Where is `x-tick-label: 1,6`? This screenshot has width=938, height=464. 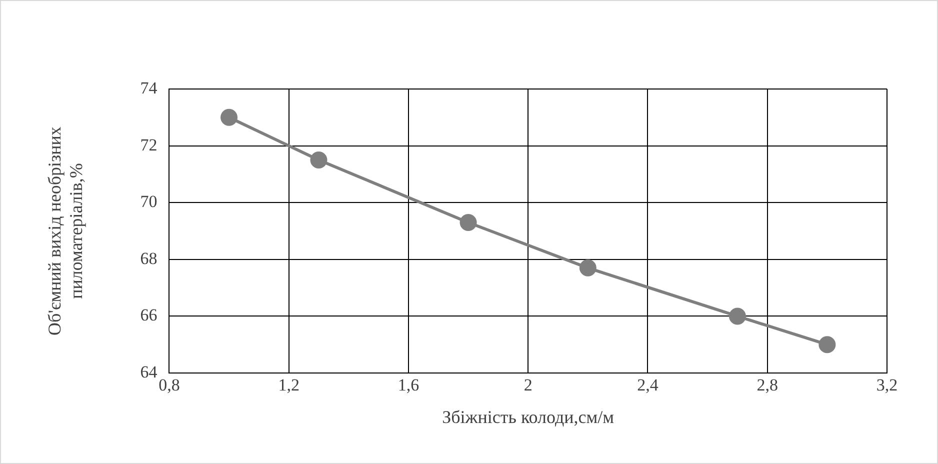
x-tick-label: 1,6 is located at coordinates (409, 385).